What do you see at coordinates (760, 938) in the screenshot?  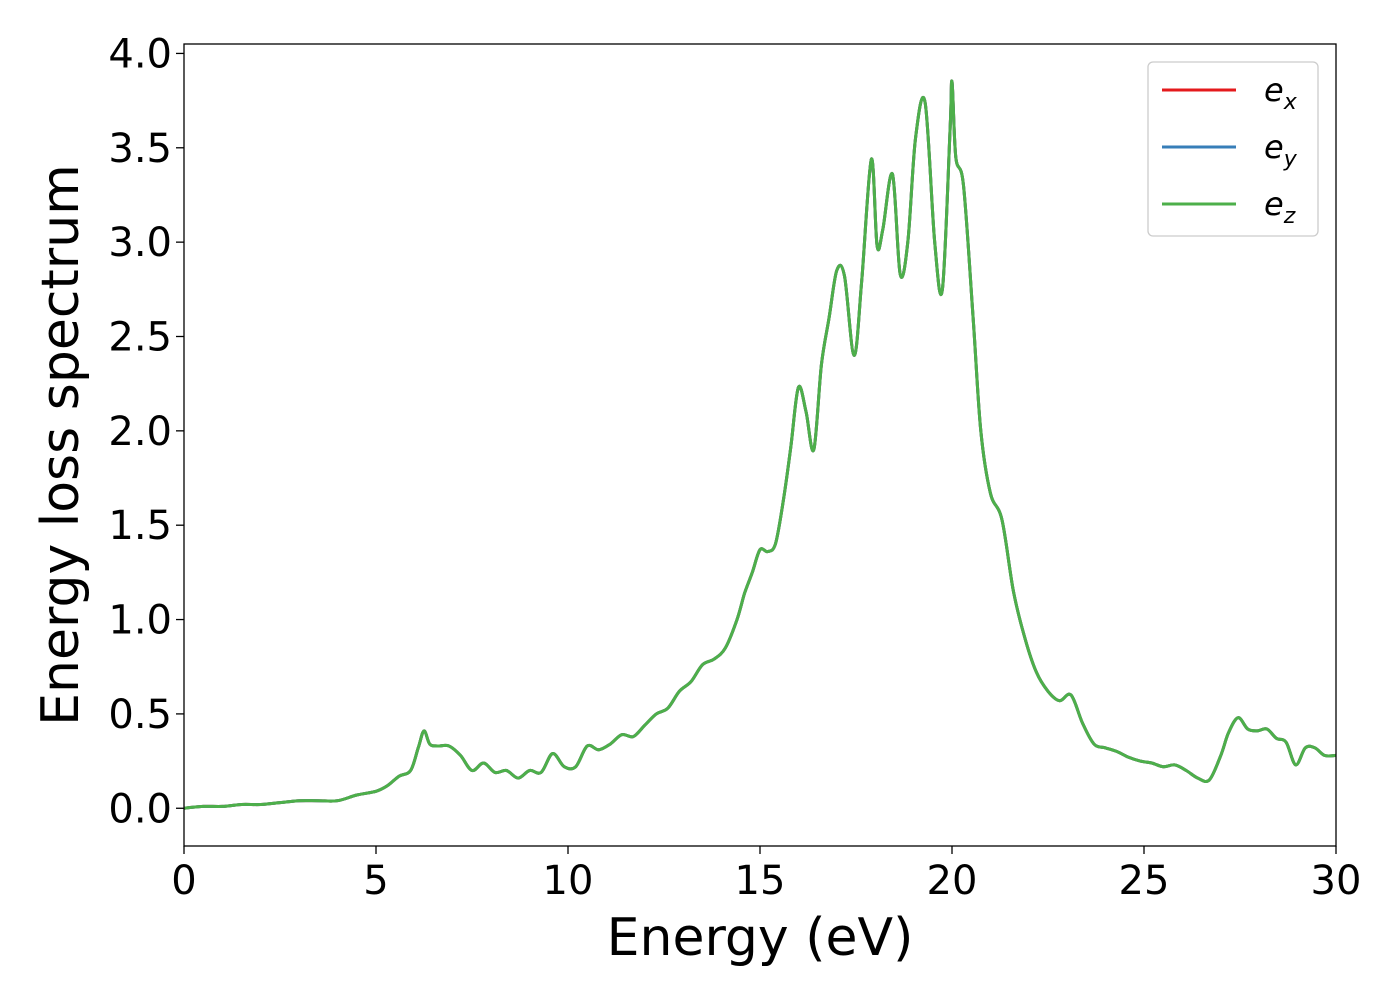 I see `x-axis-label: Energy (eV)` at bounding box center [760, 938].